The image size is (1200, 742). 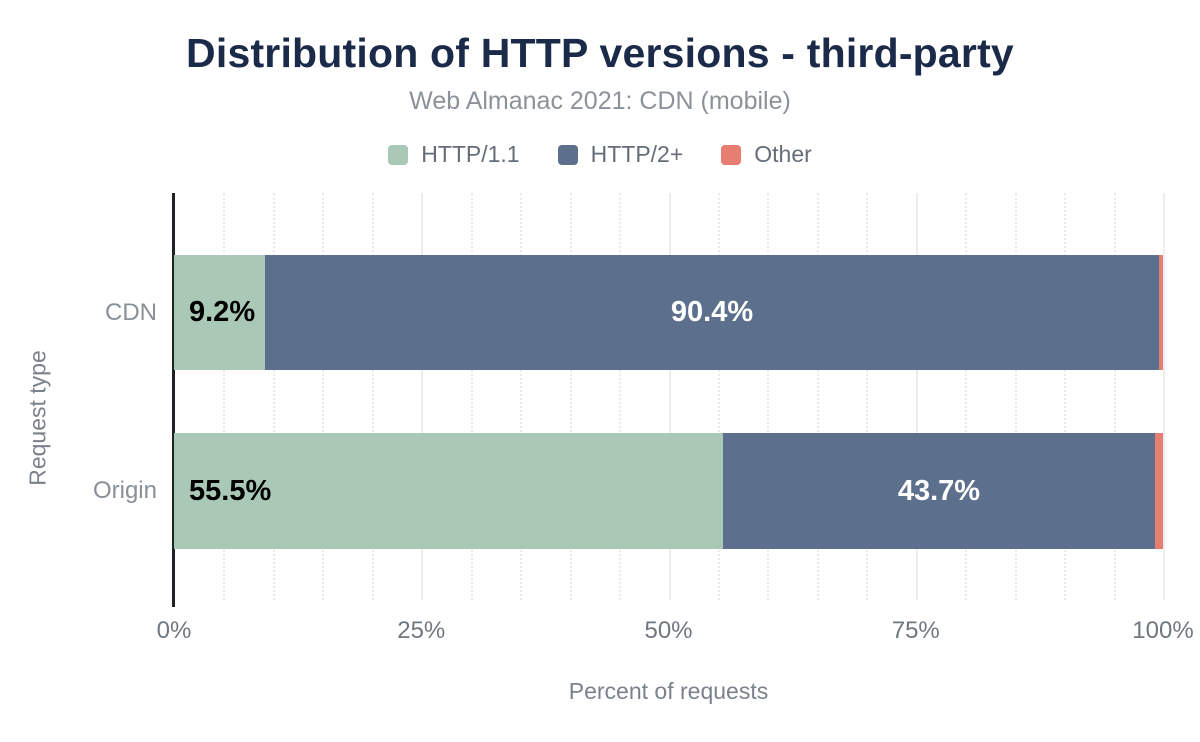 What do you see at coordinates (1161, 312) in the screenshot?
I see `bar-segment-cdn-other` at bounding box center [1161, 312].